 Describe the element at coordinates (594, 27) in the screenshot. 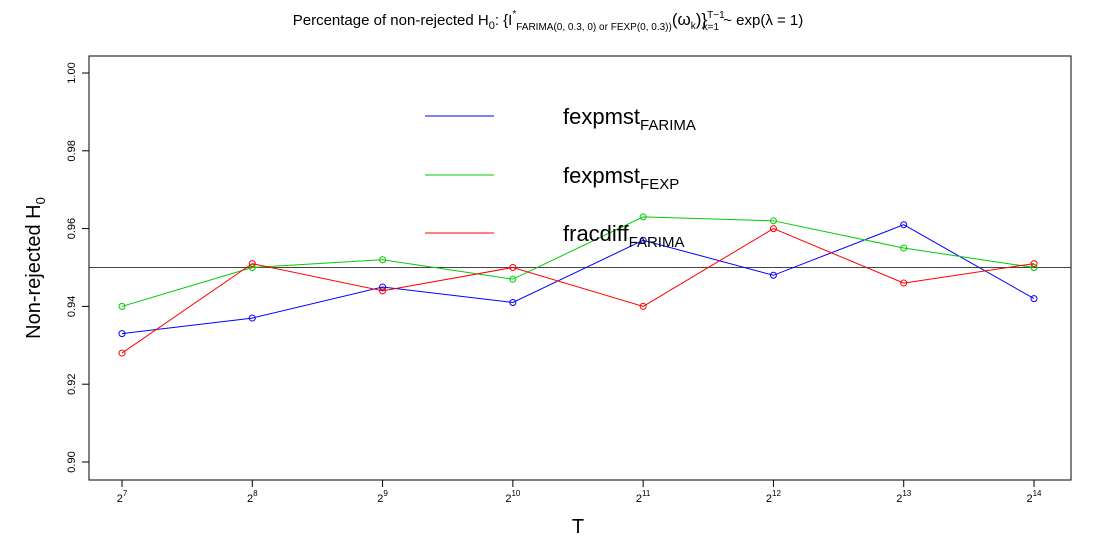

I see `title-i-sub: FARIMA(0, 0.3, 0) or FEXP(0, 0.3))` at that location.